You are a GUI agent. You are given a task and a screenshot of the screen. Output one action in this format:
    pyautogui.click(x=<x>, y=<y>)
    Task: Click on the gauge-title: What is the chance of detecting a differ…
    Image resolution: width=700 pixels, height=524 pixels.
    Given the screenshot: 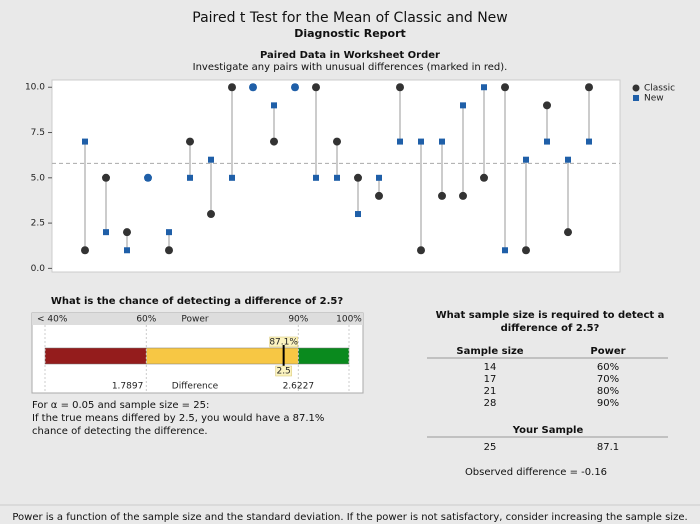 What is the action you would take?
    pyautogui.click(x=197, y=301)
    